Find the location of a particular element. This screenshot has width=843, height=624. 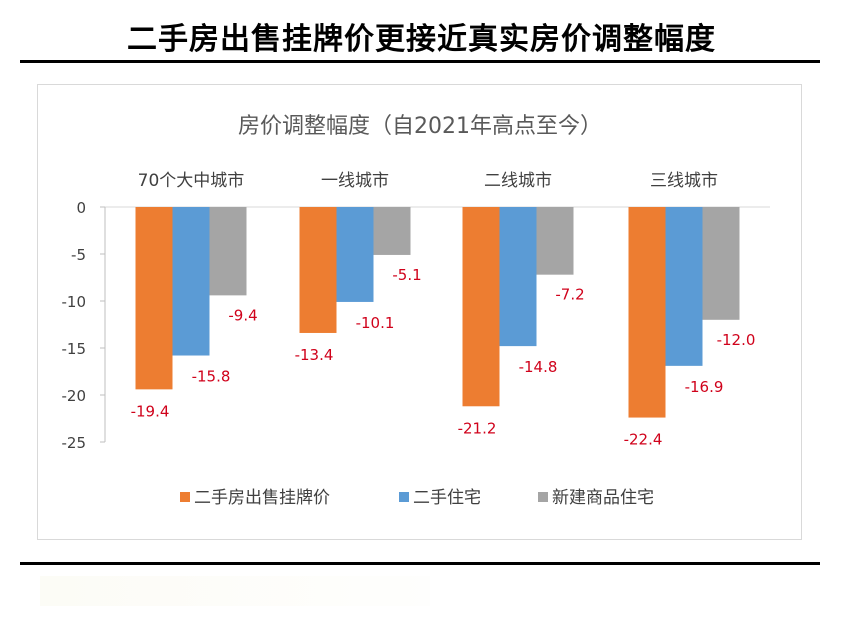

category-label: 70个大中城市 is located at coordinates (191, 181).